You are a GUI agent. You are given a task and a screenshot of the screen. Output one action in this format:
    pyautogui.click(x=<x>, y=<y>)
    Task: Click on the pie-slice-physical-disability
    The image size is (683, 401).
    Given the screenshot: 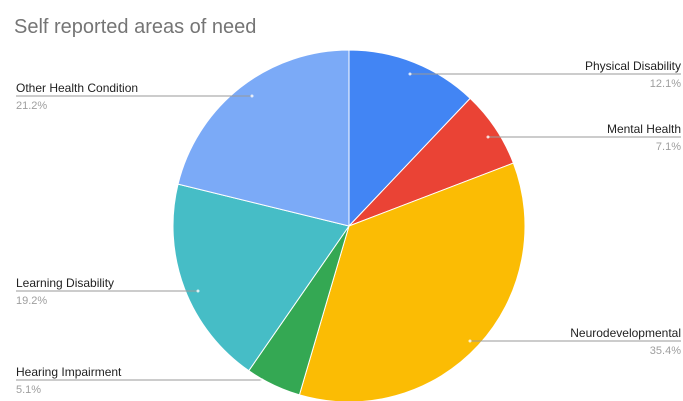 What is the action you would take?
    pyautogui.click(x=409, y=138)
    